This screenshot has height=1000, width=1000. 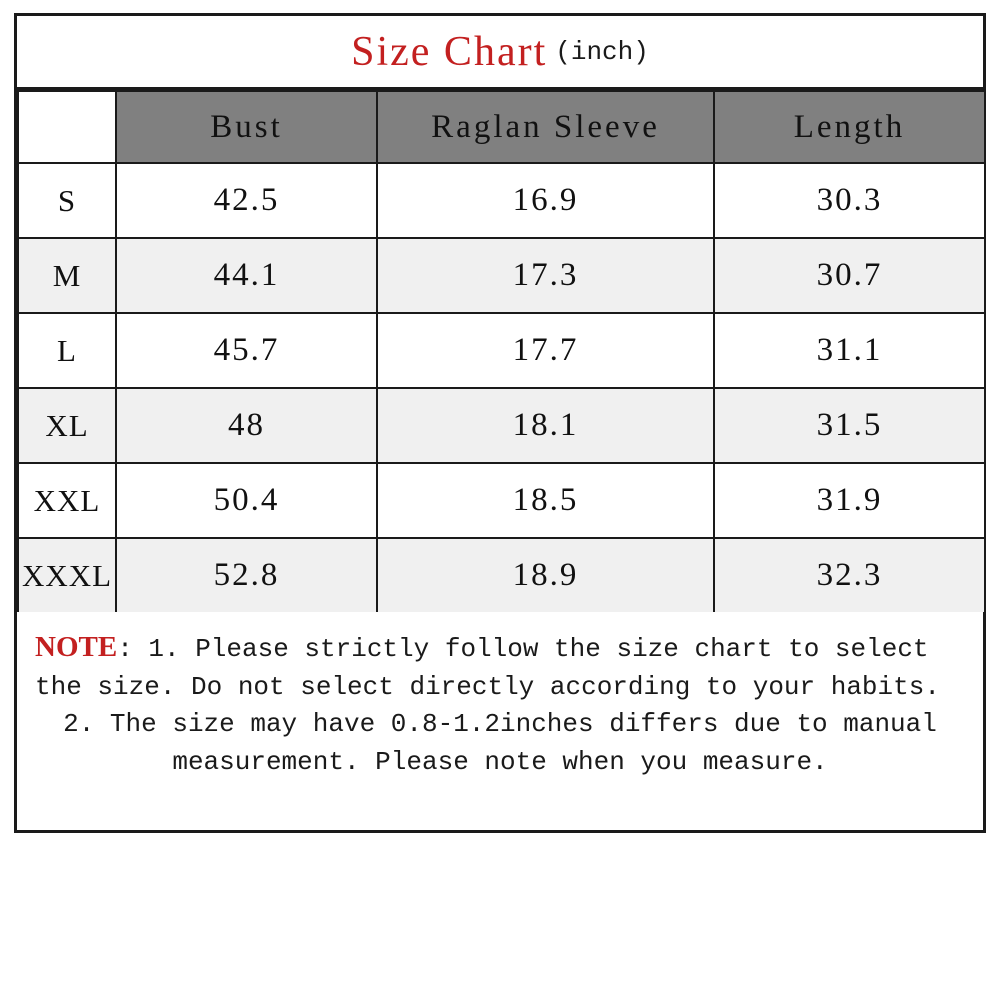 What do you see at coordinates (67, 200) in the screenshot?
I see `cell-size: S` at bounding box center [67, 200].